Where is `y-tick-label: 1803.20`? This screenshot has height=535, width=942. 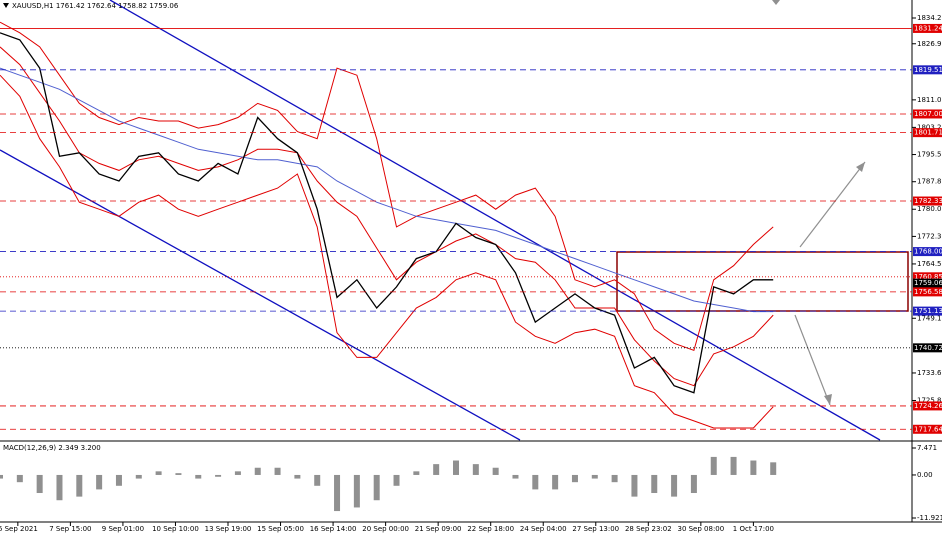
y-tick-label: 1803.20 is located at coordinates (929, 127).